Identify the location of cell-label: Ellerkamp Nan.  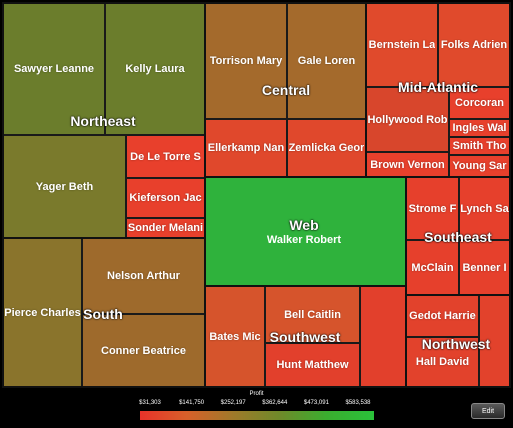
(246, 148).